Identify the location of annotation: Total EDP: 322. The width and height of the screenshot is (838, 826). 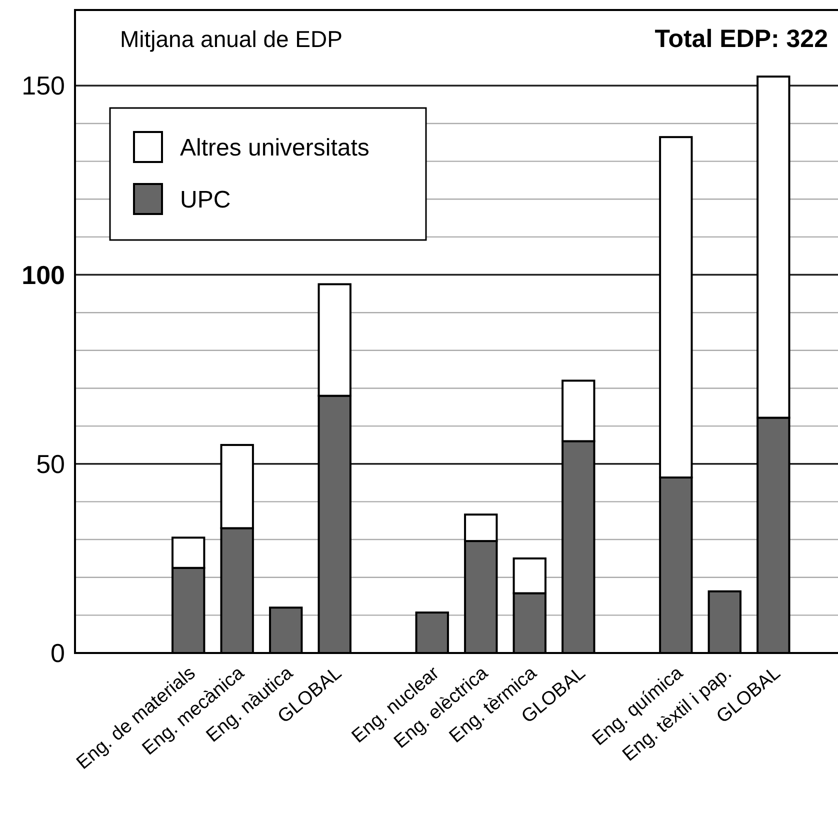
(741, 39).